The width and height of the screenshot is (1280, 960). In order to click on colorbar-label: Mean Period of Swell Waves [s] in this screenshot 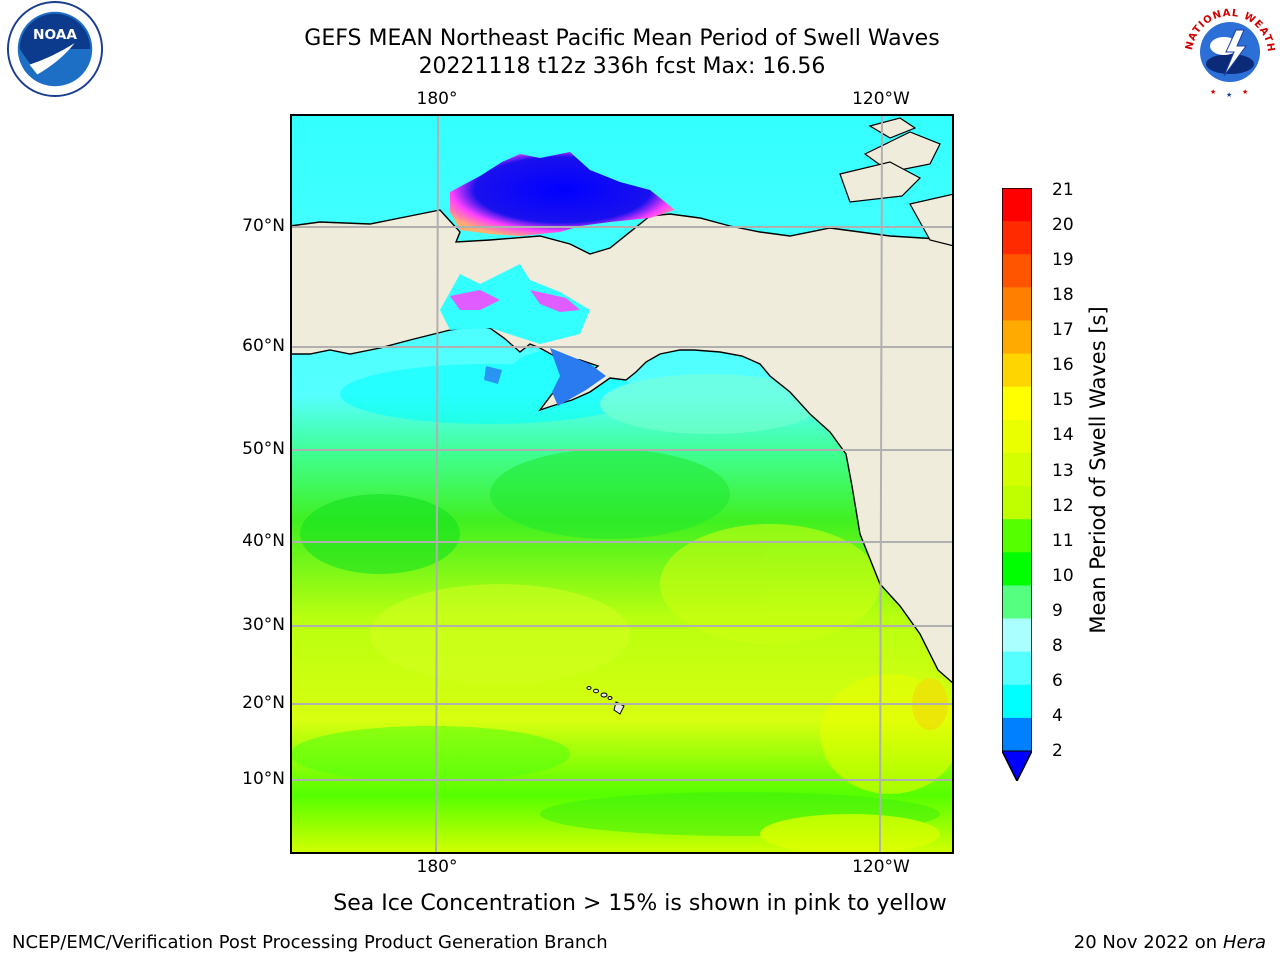, I will do `click(1098, 470)`.